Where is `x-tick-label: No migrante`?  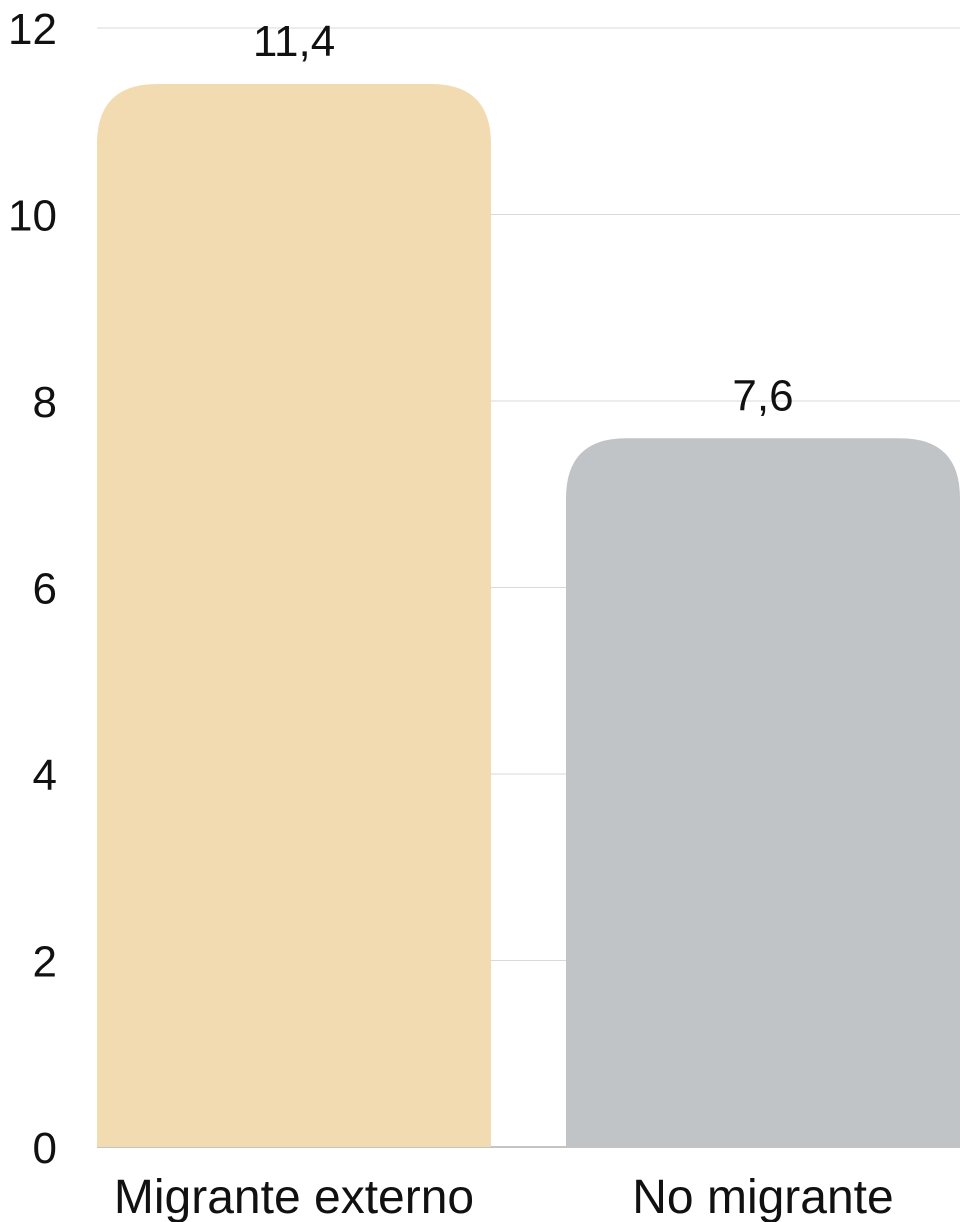
x-tick-label: No migrante is located at coordinates (762, 1196).